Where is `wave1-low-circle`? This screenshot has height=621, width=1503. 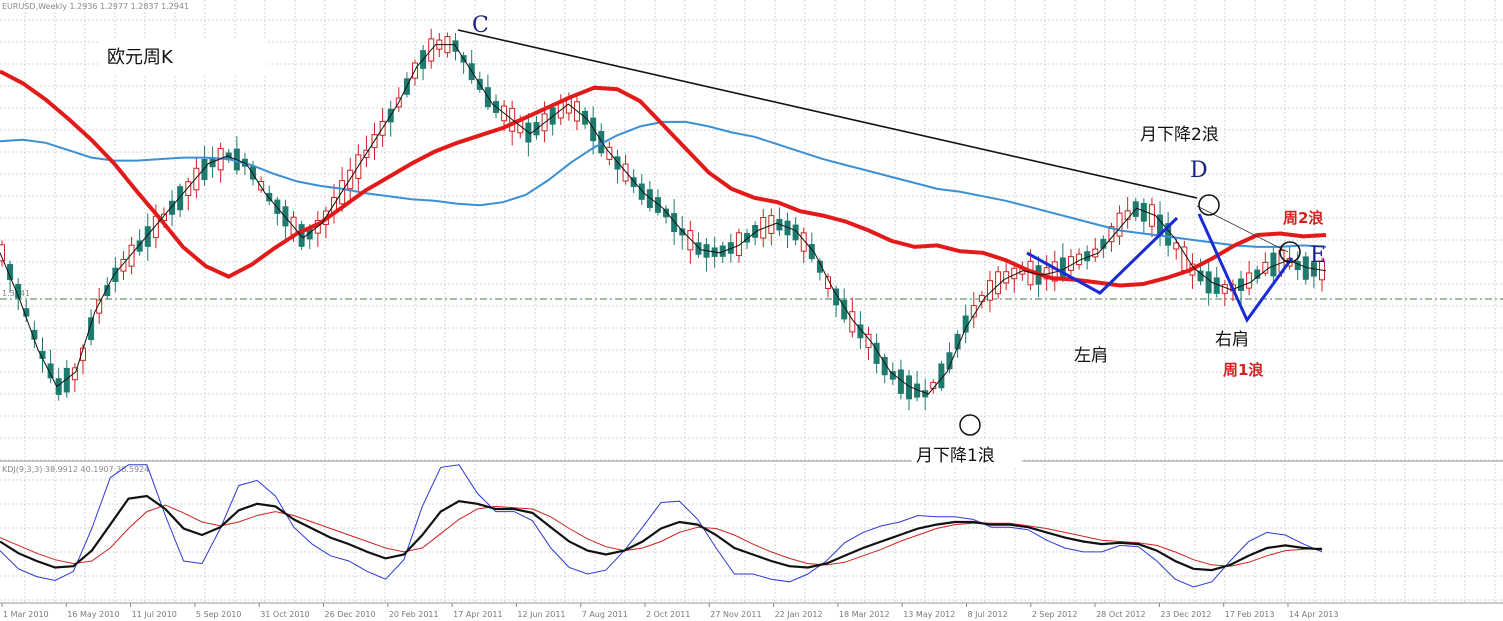 wave1-low-circle is located at coordinates (970, 425).